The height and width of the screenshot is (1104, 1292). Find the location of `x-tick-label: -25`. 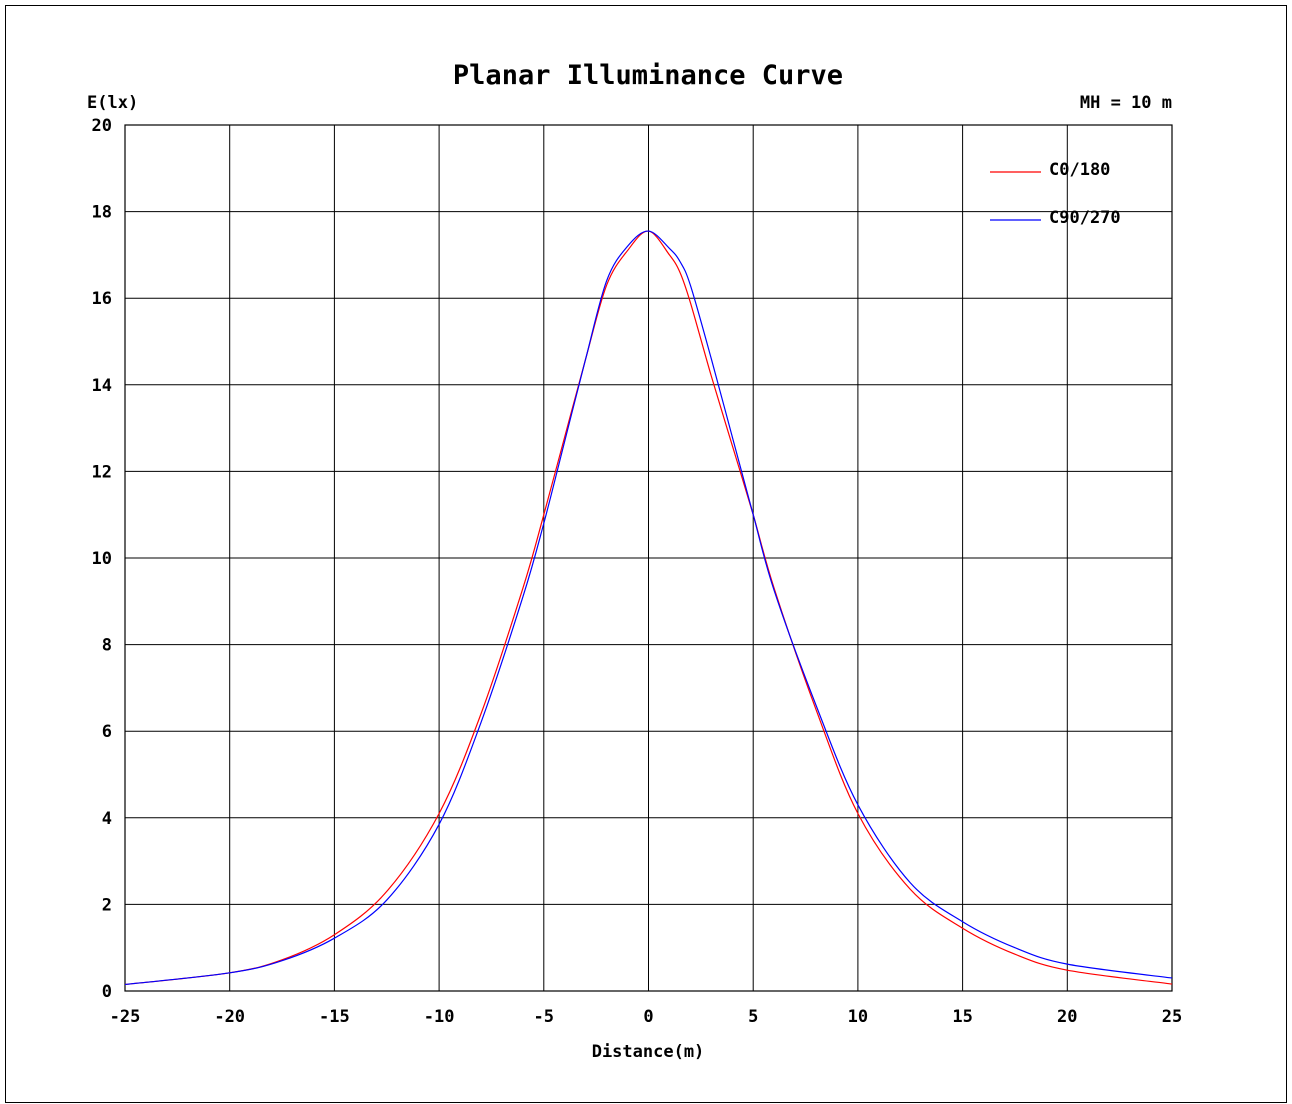

x-tick-label: -25 is located at coordinates (125, 1017).